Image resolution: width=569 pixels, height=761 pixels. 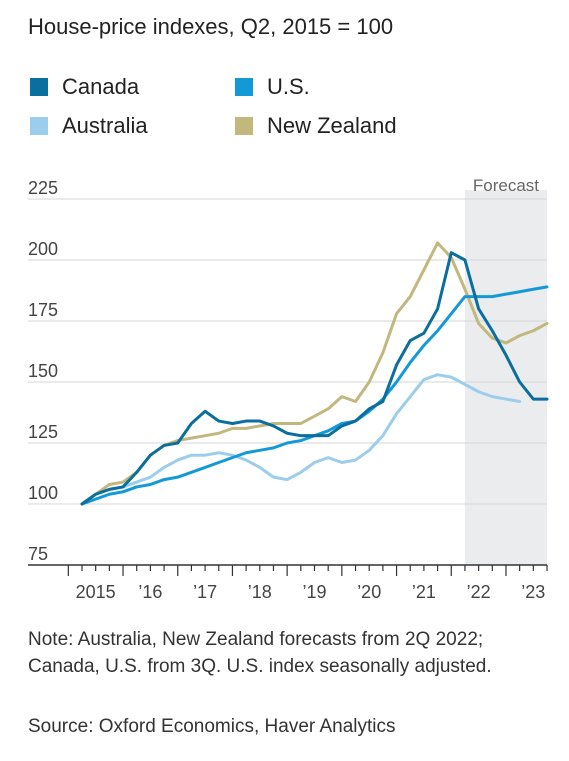 I want to click on x-tick-label-’19: ’19, so click(x=314, y=592).